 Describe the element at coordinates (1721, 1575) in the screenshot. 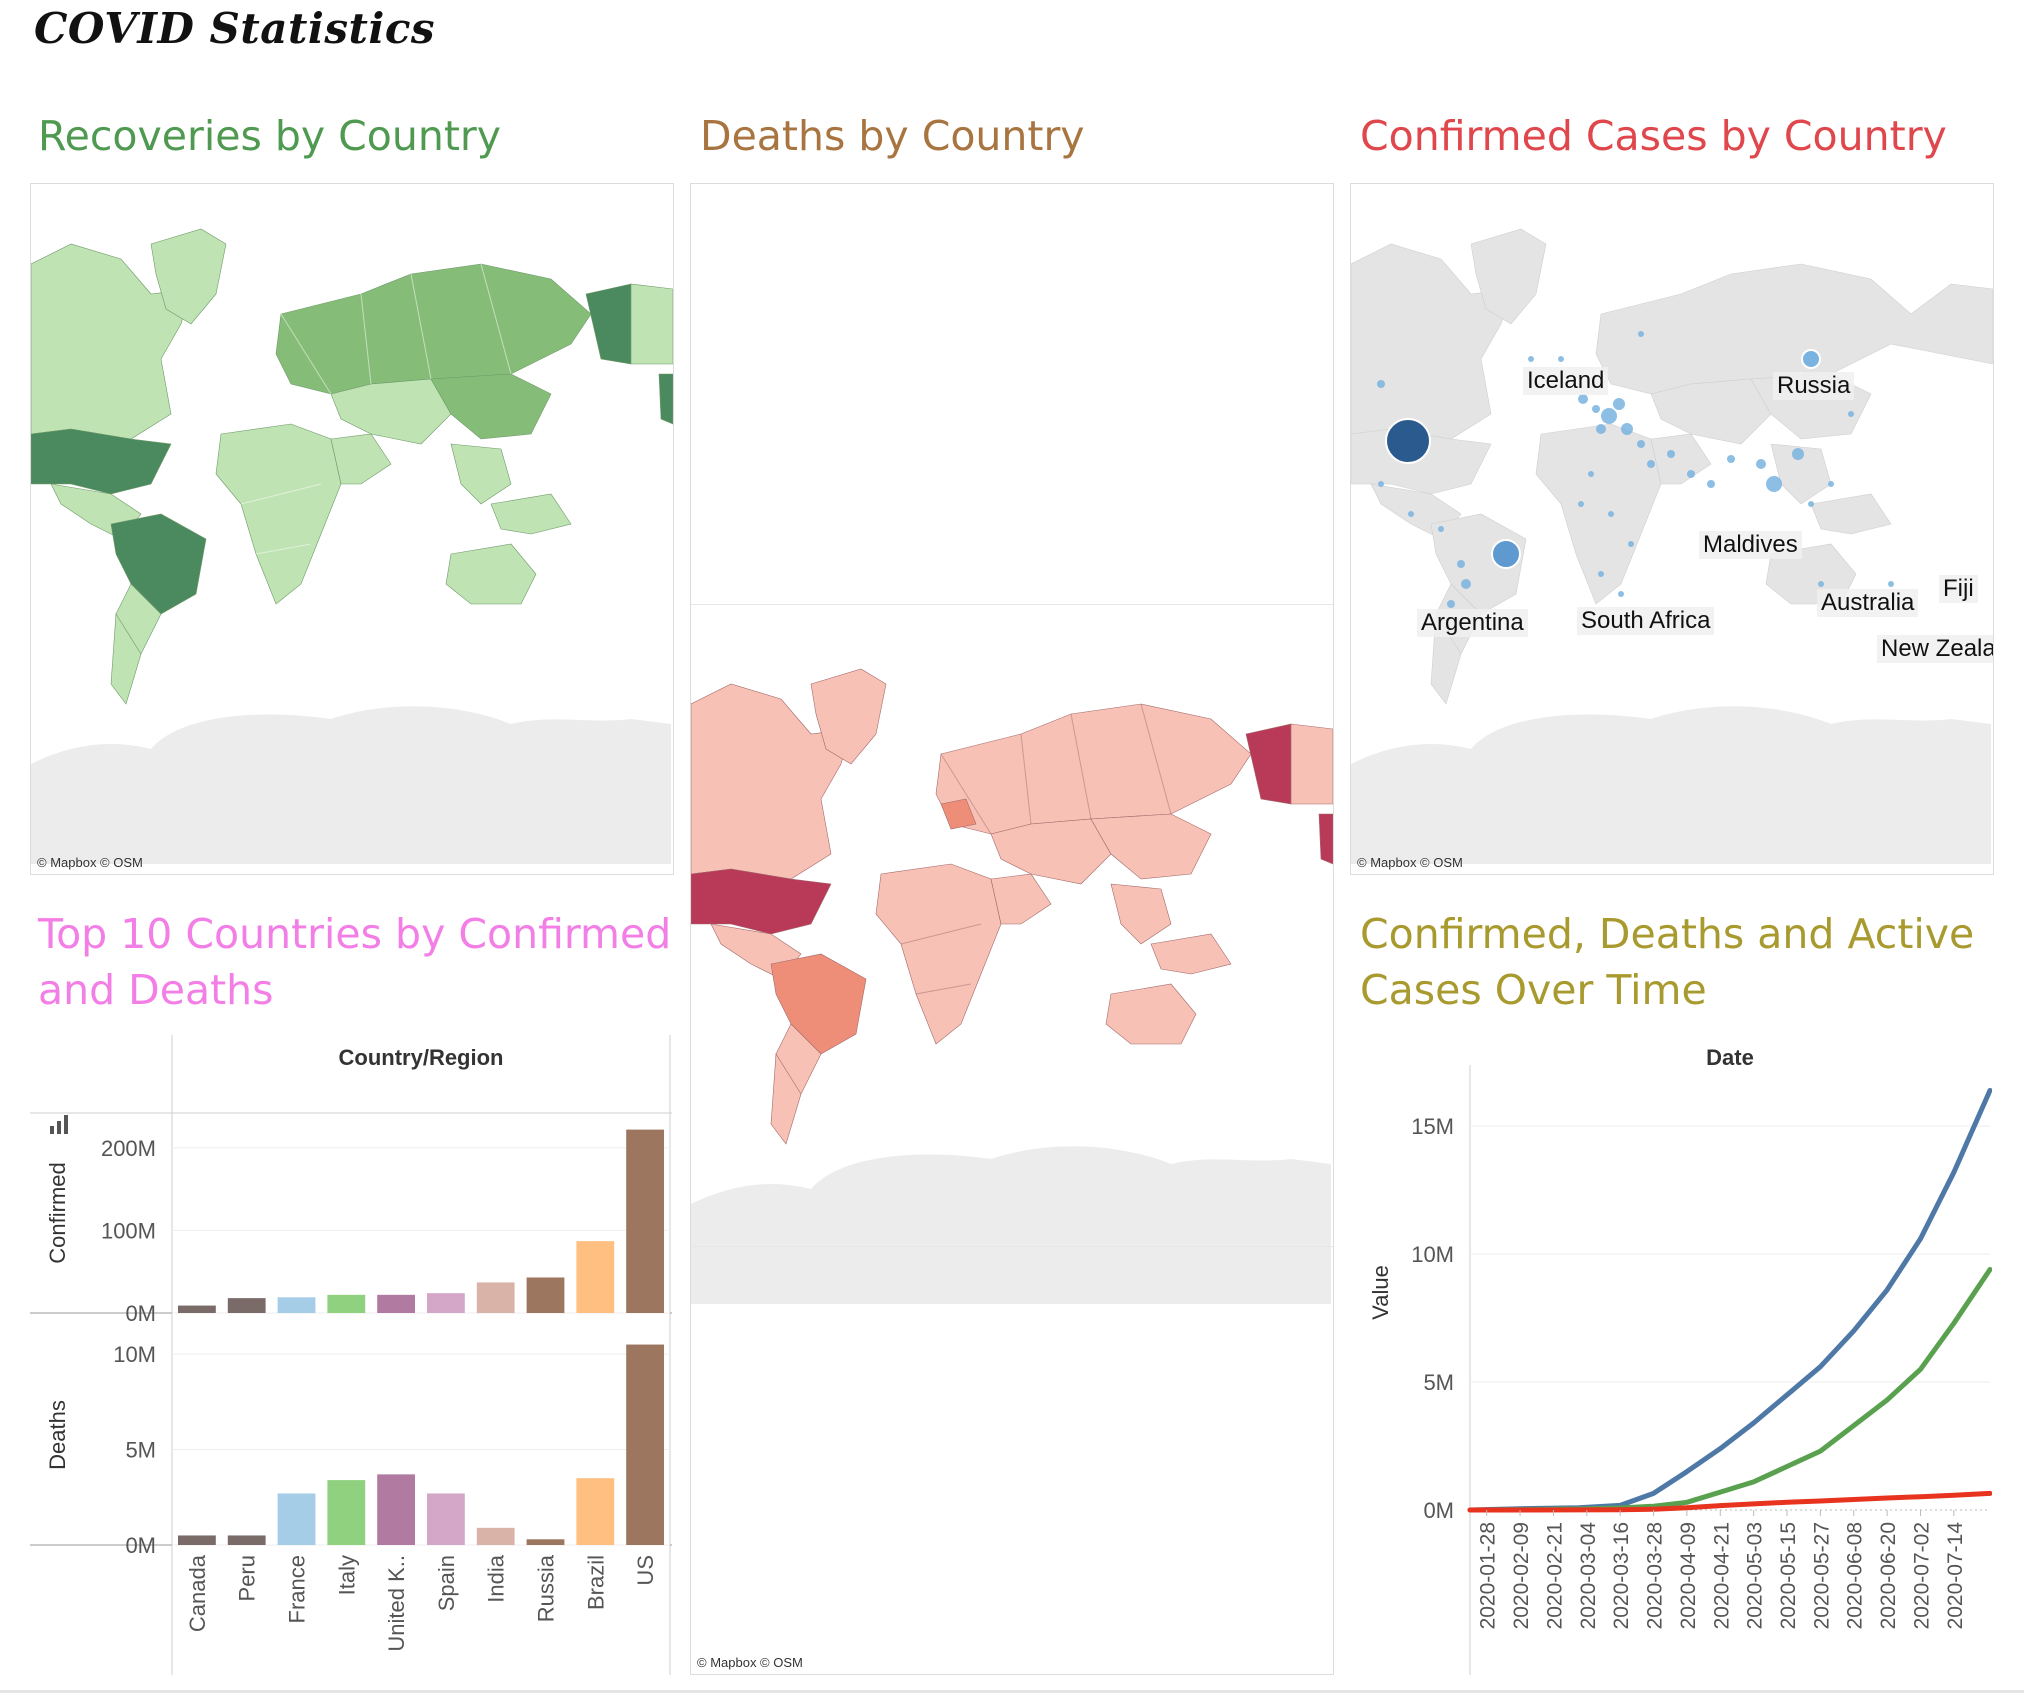

I see `x-tick-label: 2020-04-21` at that location.